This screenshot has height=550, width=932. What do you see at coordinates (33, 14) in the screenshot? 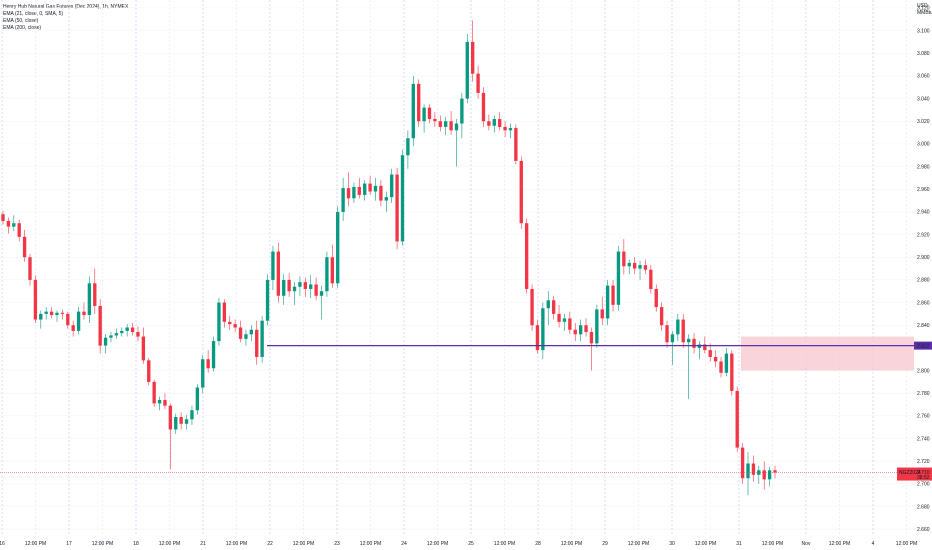
I see `indicator-ema-21: EMA (21, close, 0, SMA, 5)` at bounding box center [33, 14].